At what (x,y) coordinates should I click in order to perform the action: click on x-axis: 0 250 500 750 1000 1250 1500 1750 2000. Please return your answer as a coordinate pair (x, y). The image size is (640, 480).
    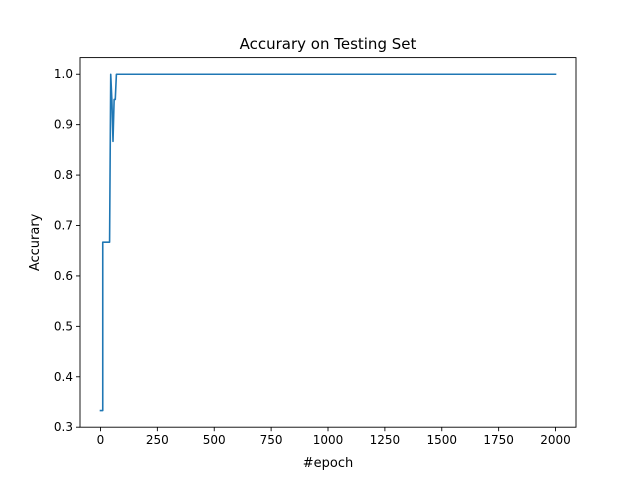
    Looking at the image, I should click on (334, 437).